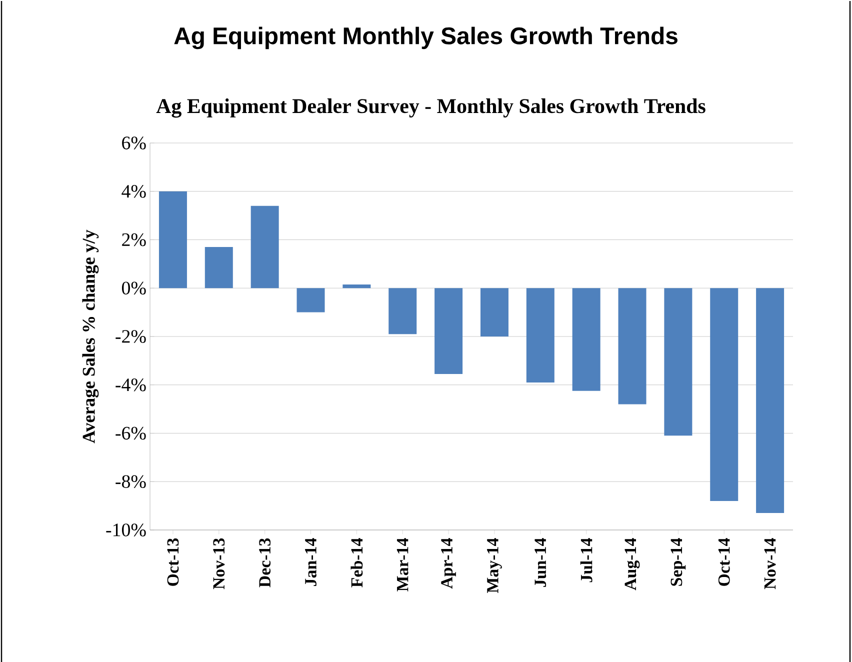  What do you see at coordinates (431, 108) in the screenshot?
I see `chart-subtitle: Ag Equipment Dealer Survey - Monthly Sales Growth Trends` at bounding box center [431, 108].